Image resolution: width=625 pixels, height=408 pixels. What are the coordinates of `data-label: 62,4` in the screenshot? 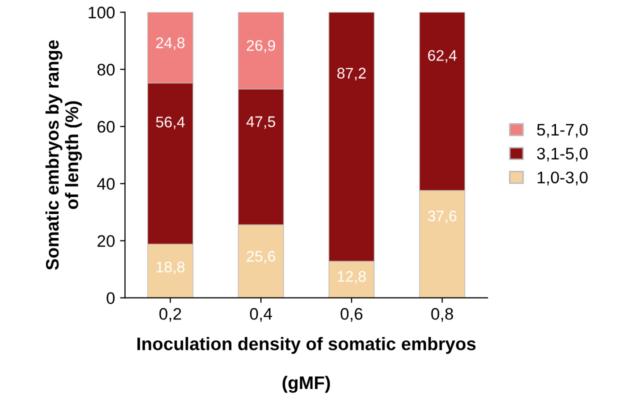 It's located at (442, 56).